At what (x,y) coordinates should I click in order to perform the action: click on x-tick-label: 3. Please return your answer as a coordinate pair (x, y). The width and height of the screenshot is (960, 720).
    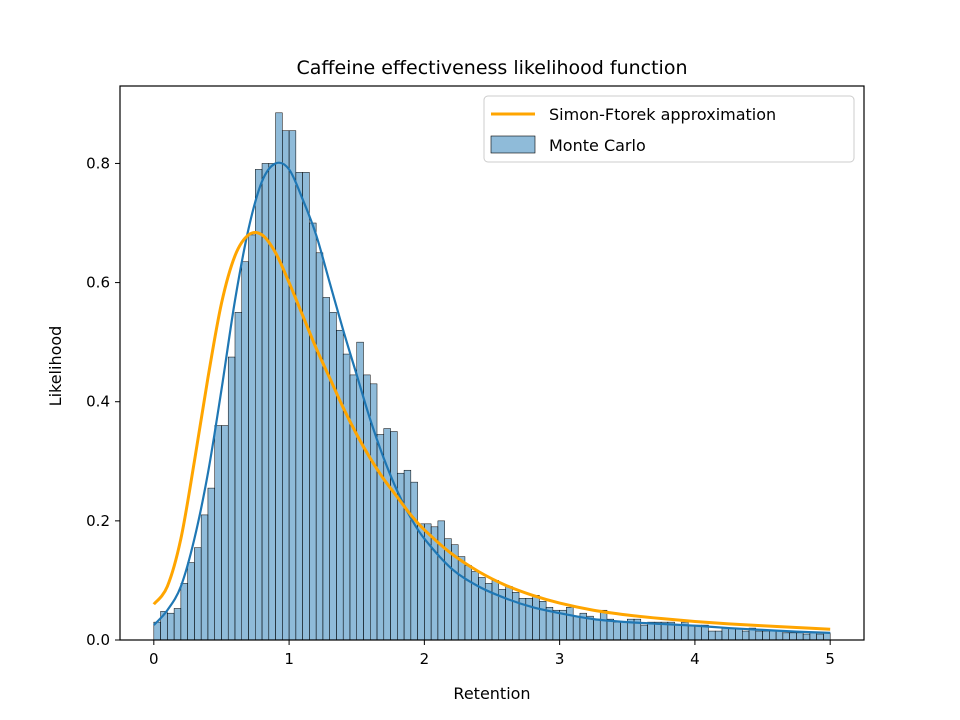
    Looking at the image, I should click on (560, 659).